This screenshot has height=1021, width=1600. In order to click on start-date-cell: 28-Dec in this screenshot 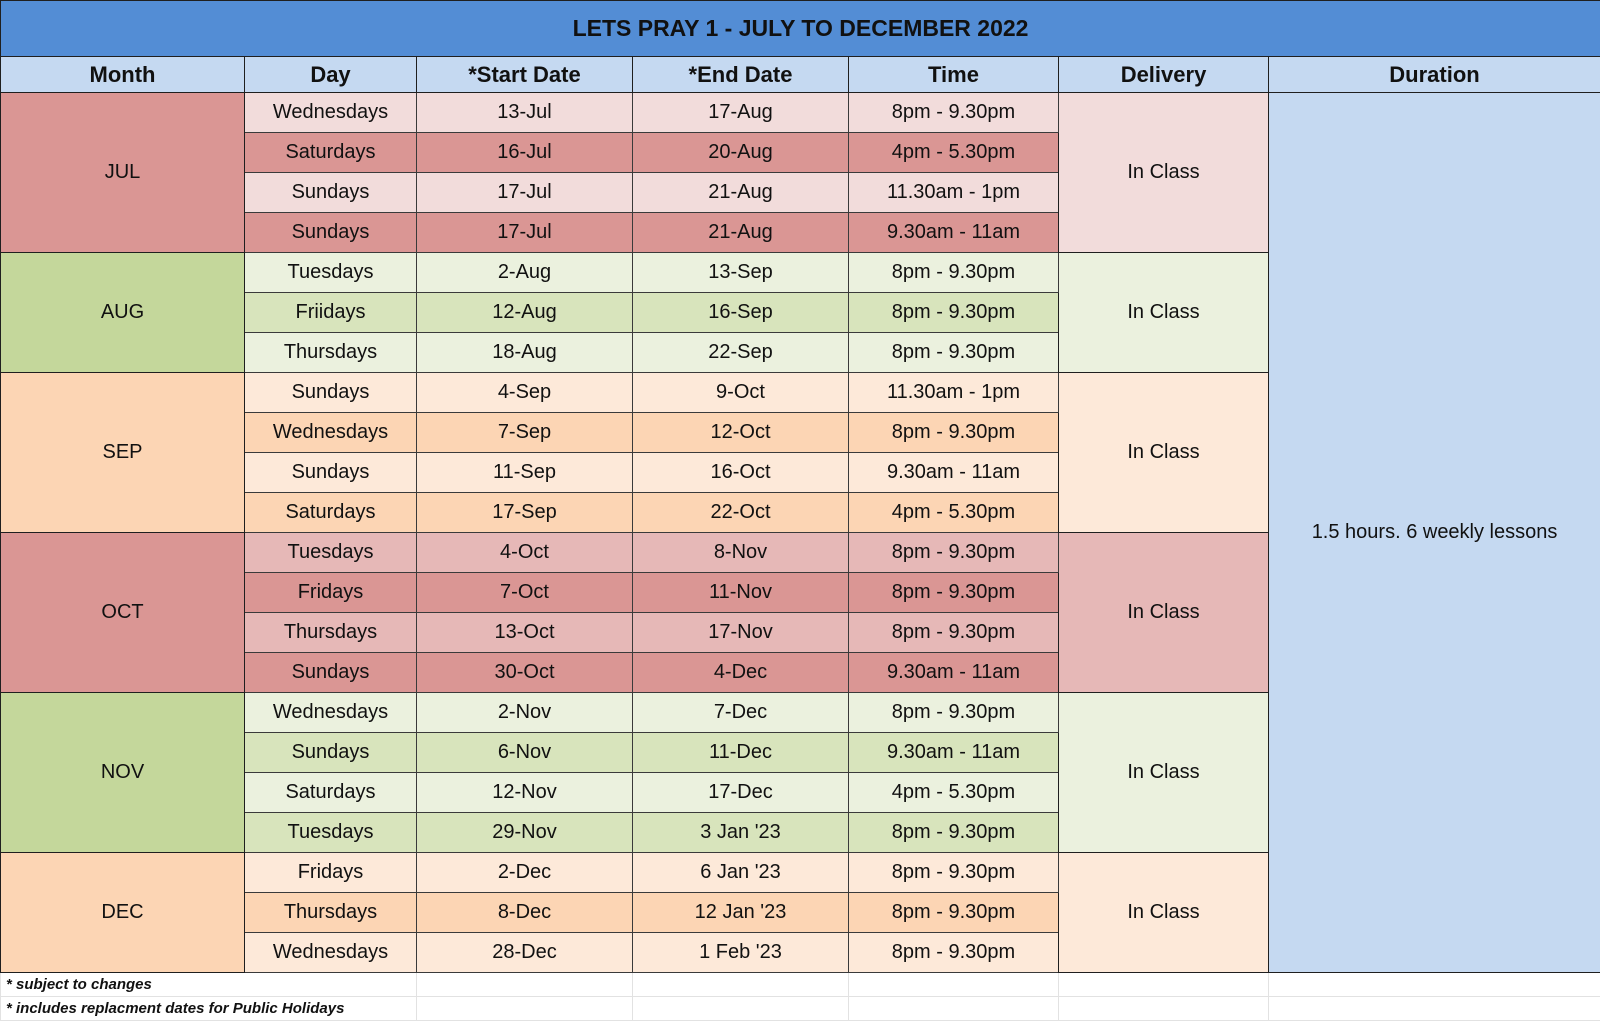, I will do `click(525, 953)`.